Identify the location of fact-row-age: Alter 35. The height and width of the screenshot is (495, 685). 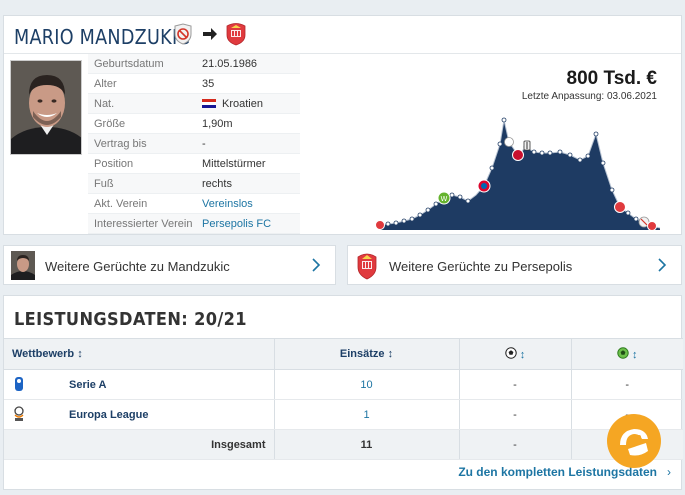
(194, 84).